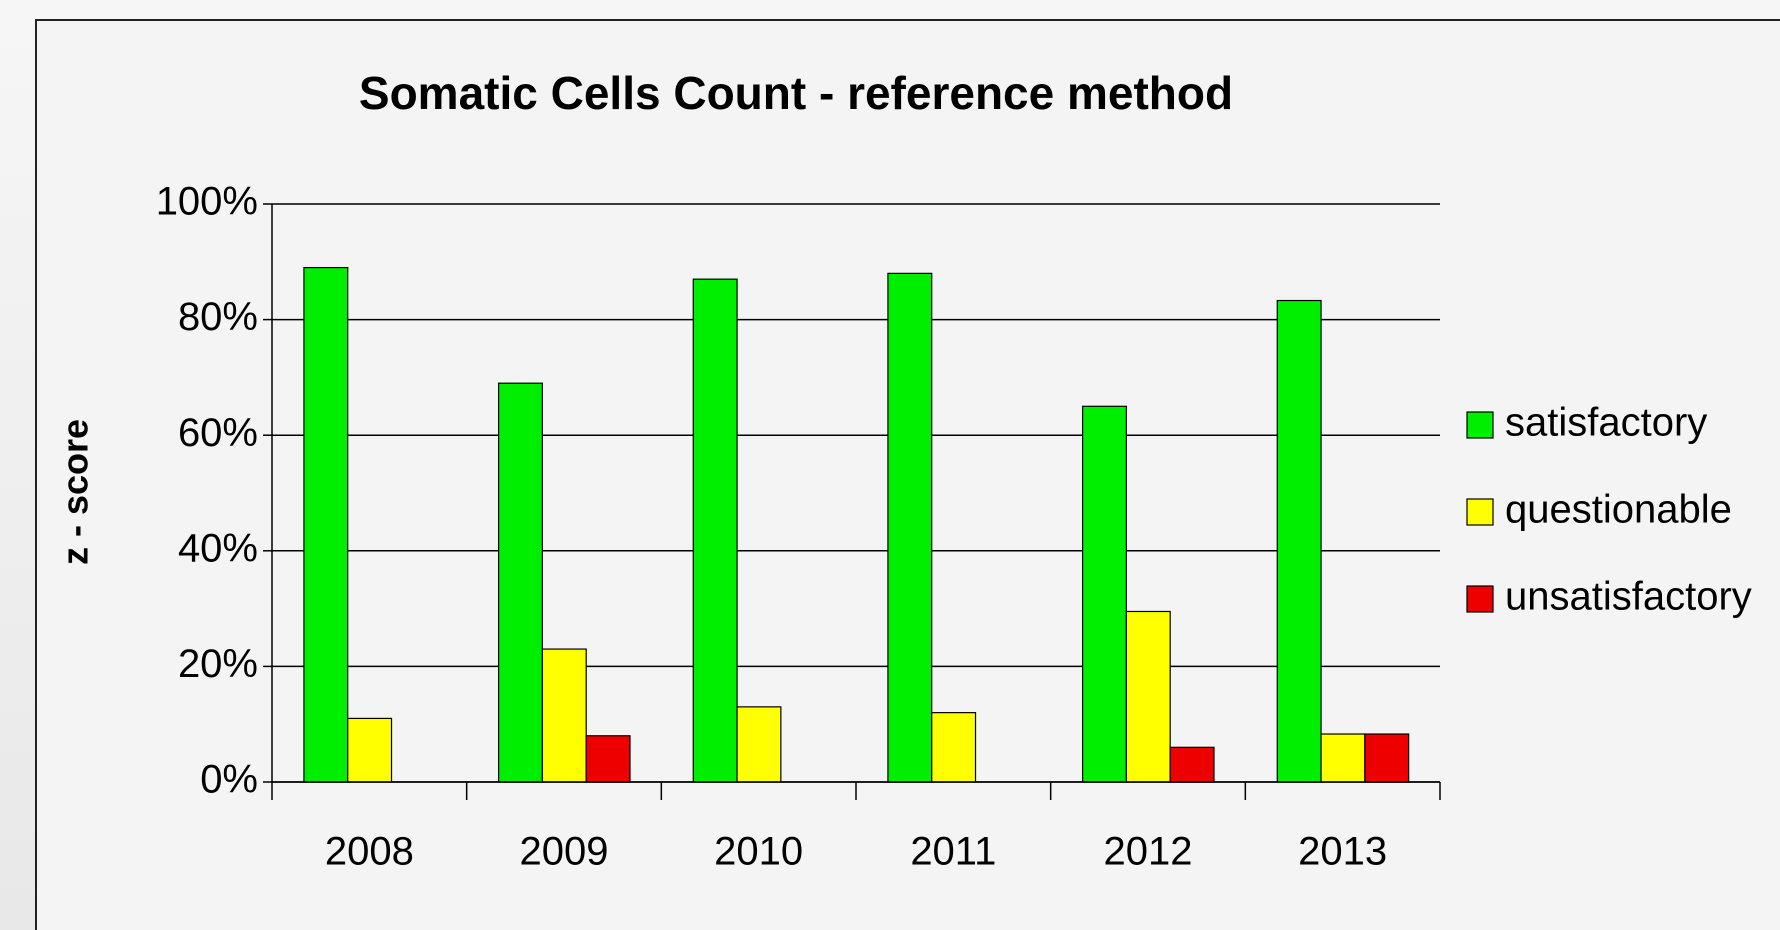  Describe the element at coordinates (1148, 852) in the screenshot. I see `x-tick-label: 2012` at that location.